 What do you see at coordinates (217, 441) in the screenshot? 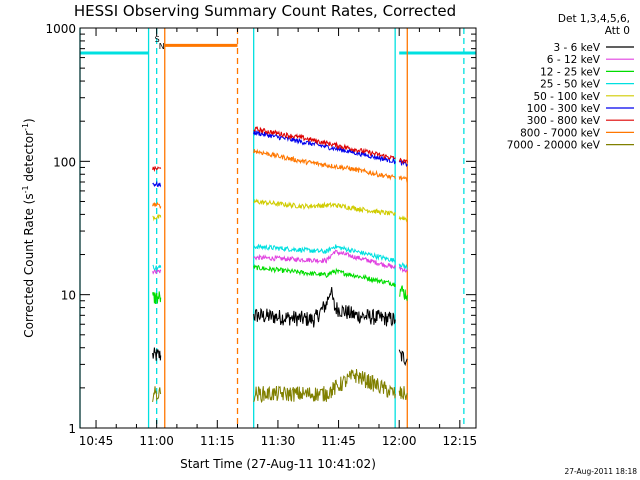
I see `x-tick-label-2: 11:15` at bounding box center [217, 441].